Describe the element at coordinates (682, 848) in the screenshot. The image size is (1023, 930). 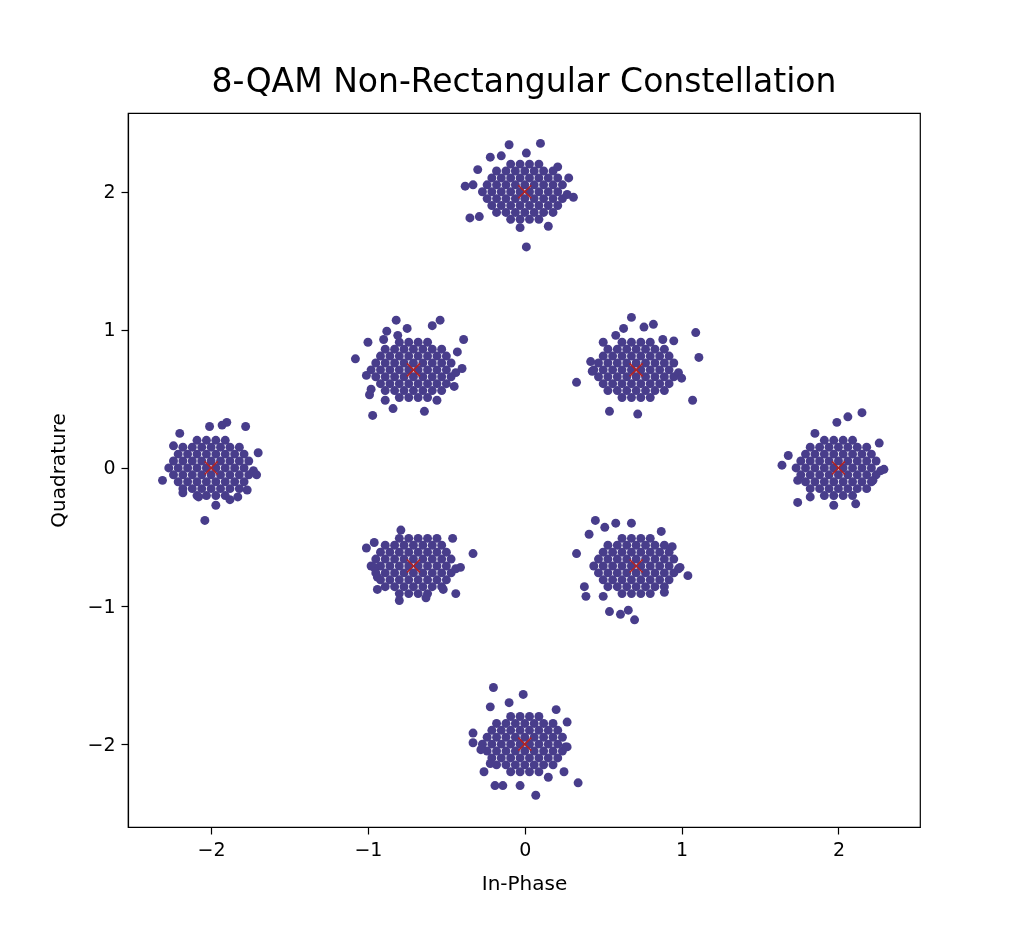
I see `x-tick-label: 1` at that location.